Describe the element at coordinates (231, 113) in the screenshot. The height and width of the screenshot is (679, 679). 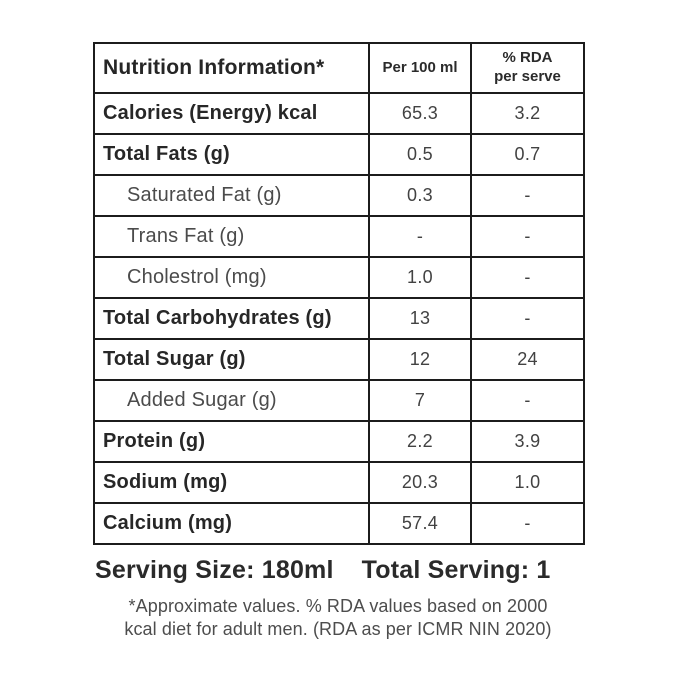
I see `nutrient-label: Calories (Energy) kcal` at that location.